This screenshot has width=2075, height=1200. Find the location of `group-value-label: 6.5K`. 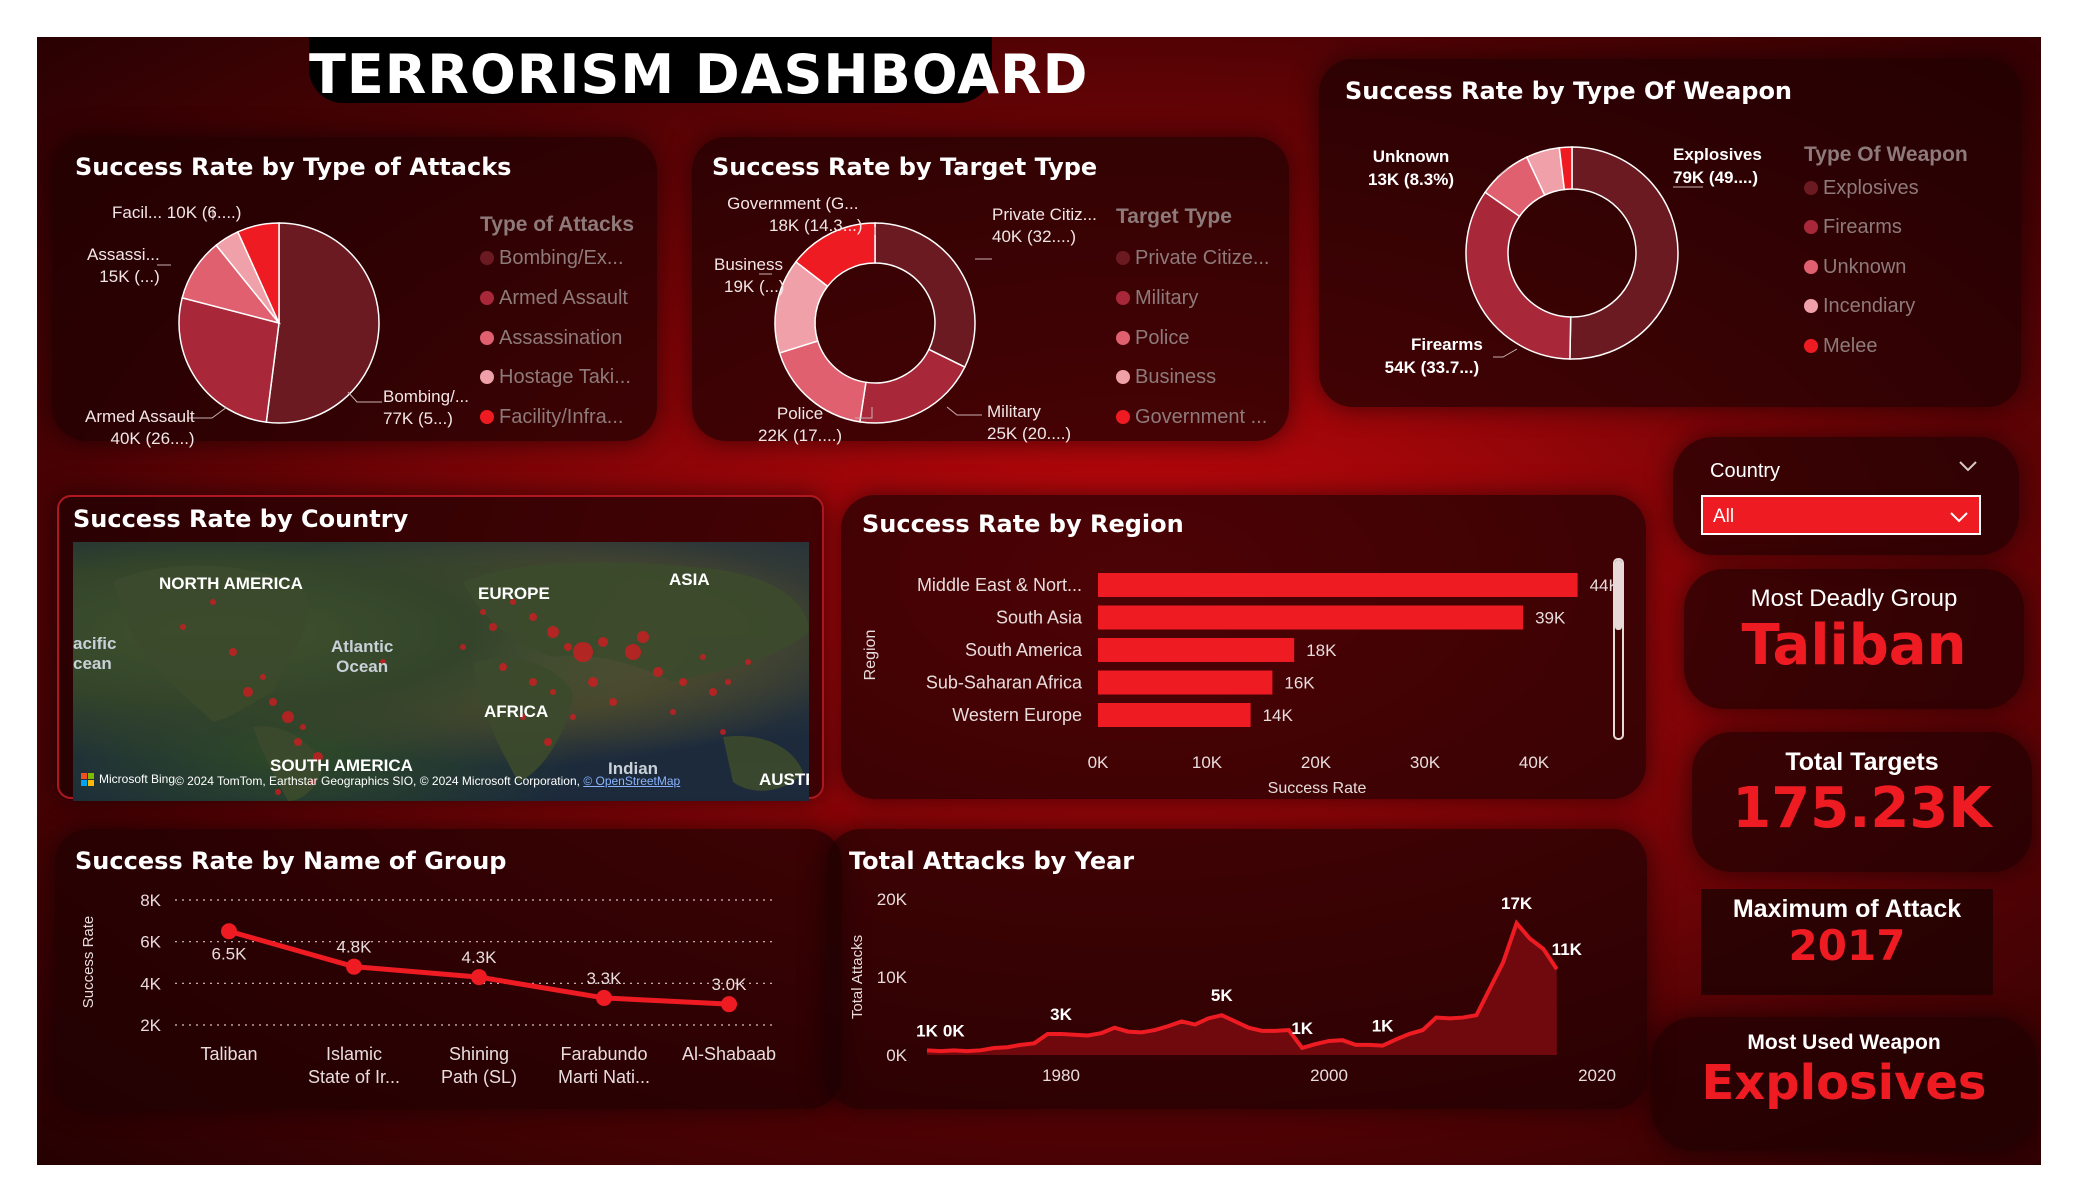

group-value-label: 6.5K is located at coordinates (230, 953).